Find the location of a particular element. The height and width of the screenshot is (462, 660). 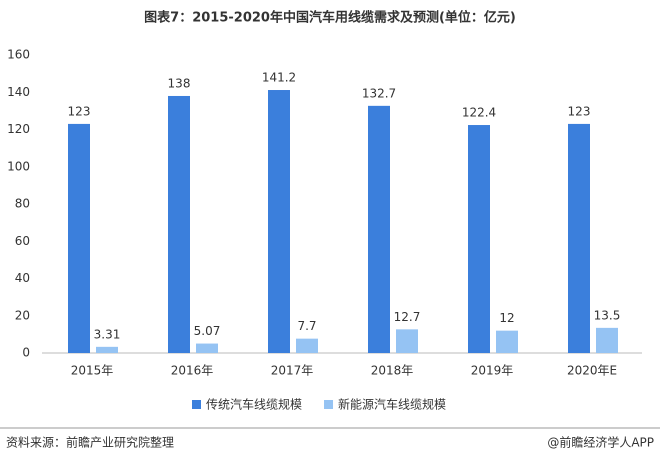

value-label: 3.31 is located at coordinates (107, 334).